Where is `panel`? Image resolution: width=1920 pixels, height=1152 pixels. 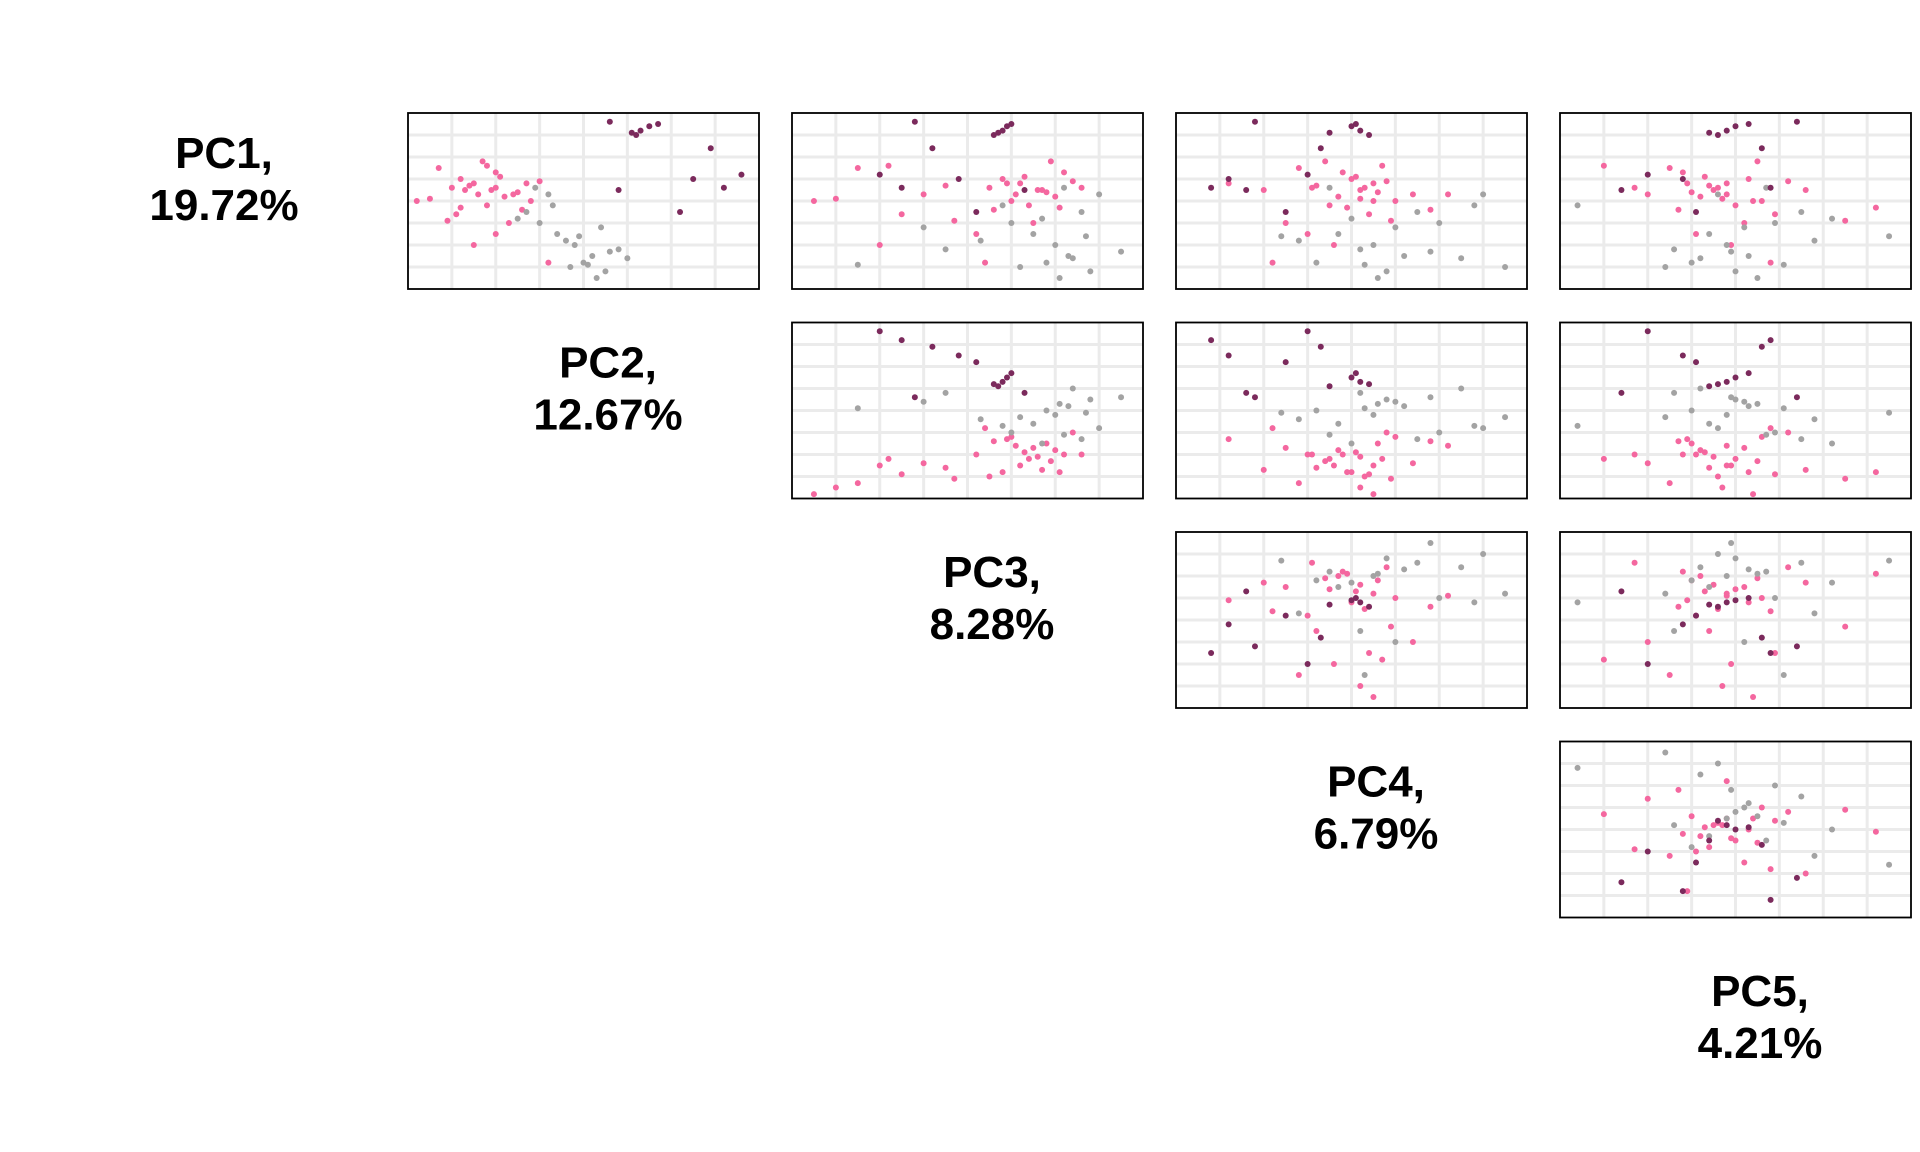
panel is located at coordinates (1351, 201).